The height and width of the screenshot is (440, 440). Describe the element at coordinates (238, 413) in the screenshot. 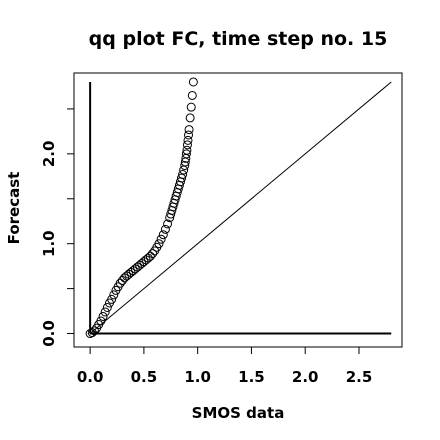

I see `x-axis-label: SMOS data` at that location.